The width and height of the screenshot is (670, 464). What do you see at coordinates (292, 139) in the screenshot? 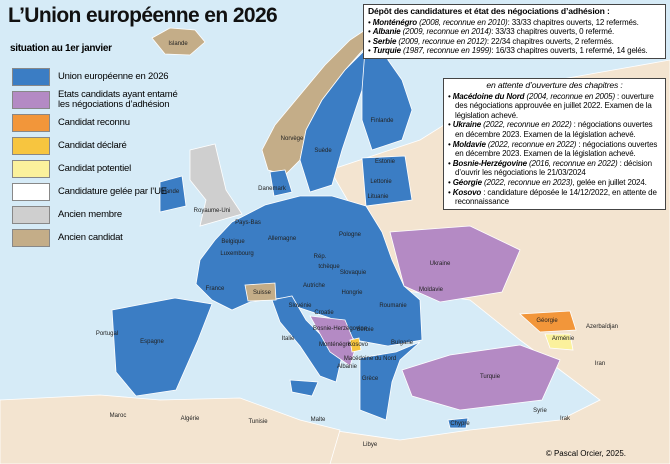
I see `map-label: Norvège` at bounding box center [292, 139].